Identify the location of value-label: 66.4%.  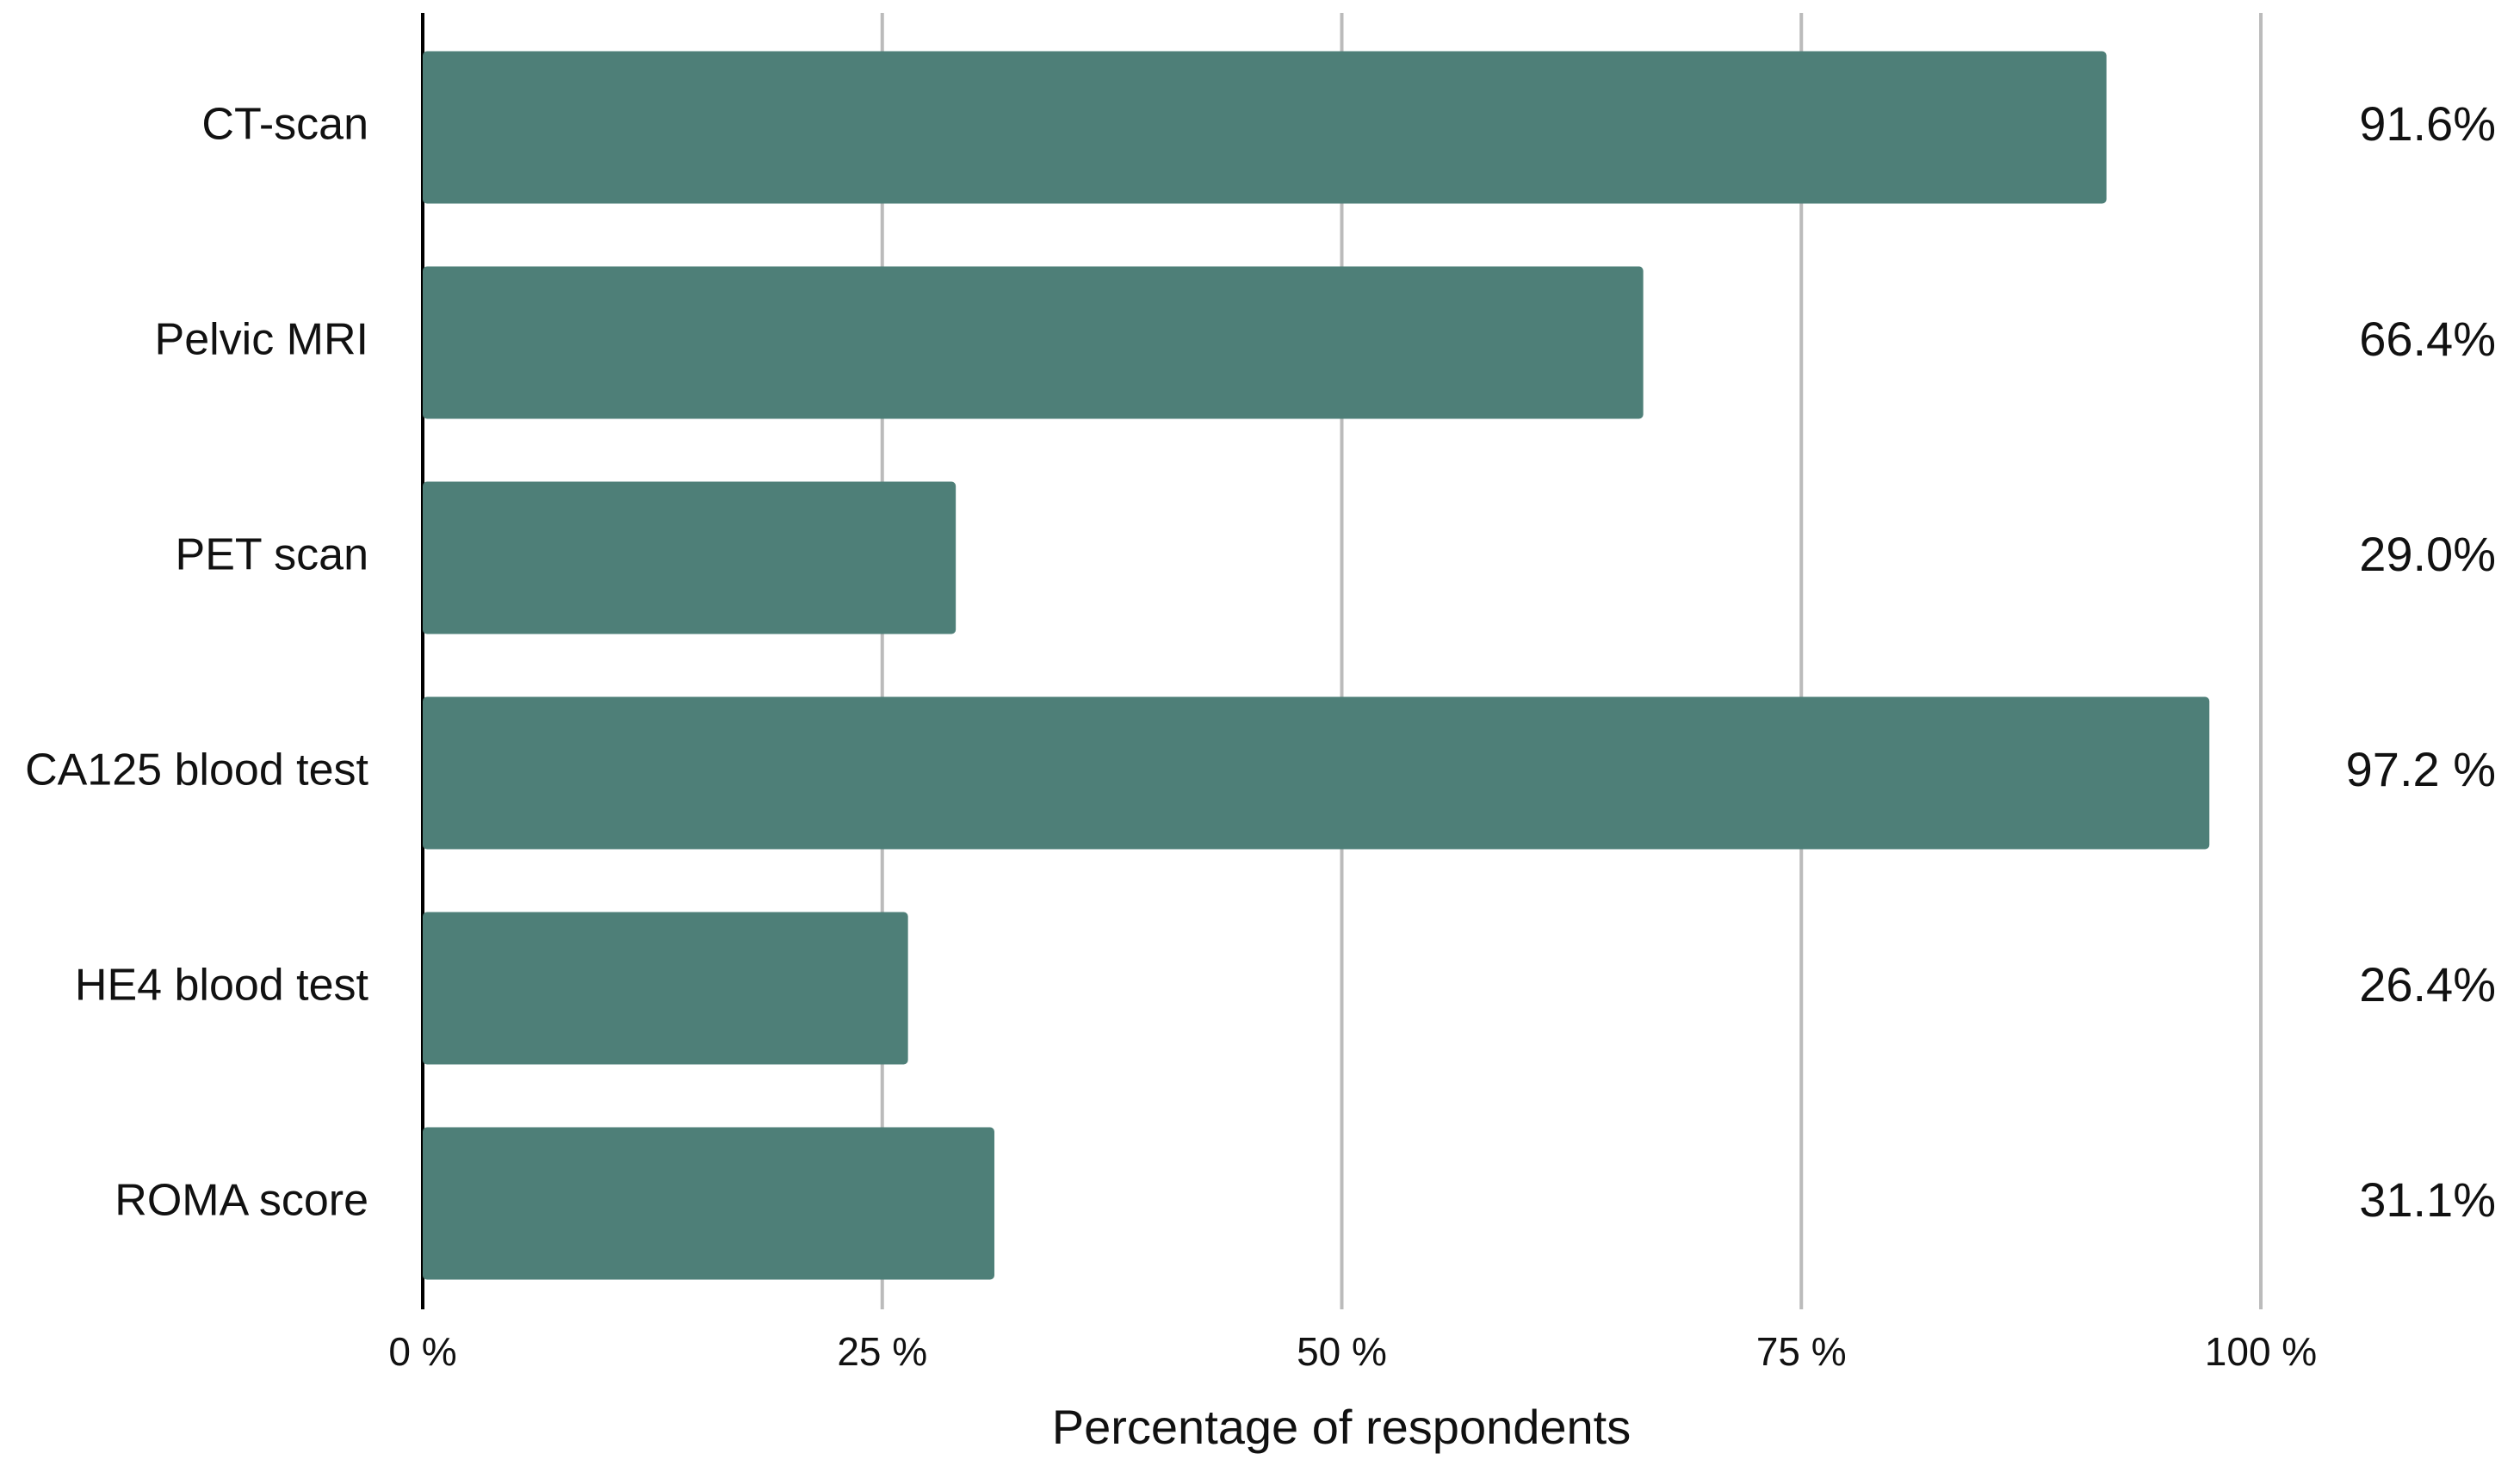
(2427, 339).